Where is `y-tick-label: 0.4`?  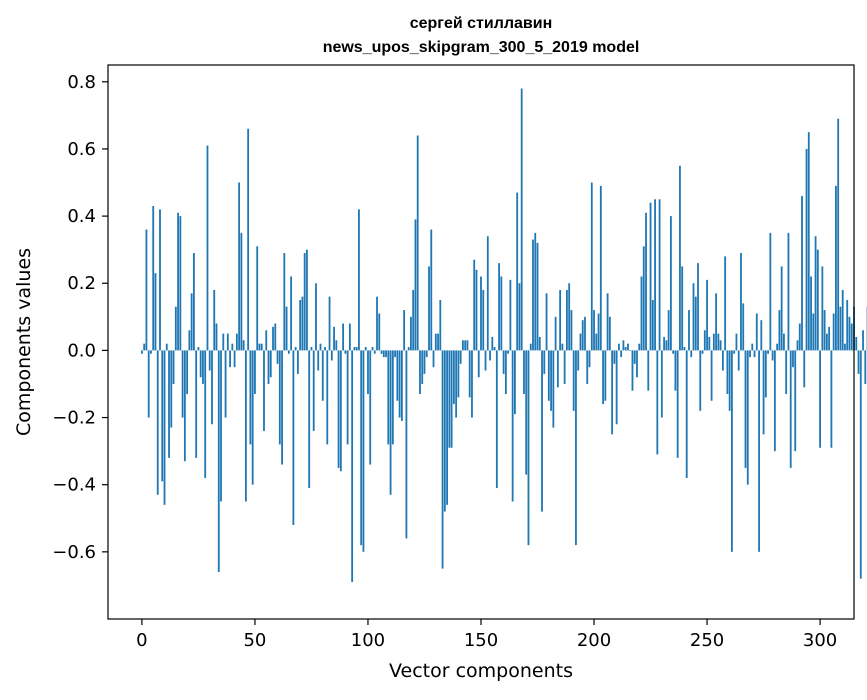 y-tick-label: 0.4 is located at coordinates (81, 216).